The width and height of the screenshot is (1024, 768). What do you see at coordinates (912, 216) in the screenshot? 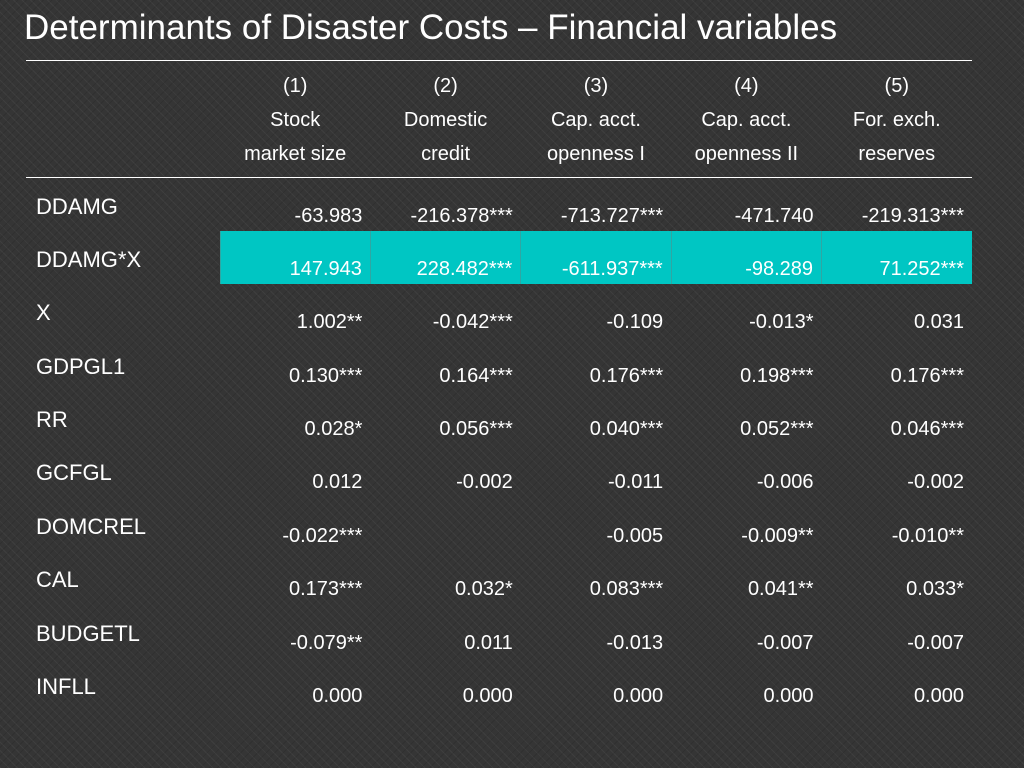
I see `coefficient-cell: -219.313***` at bounding box center [912, 216].